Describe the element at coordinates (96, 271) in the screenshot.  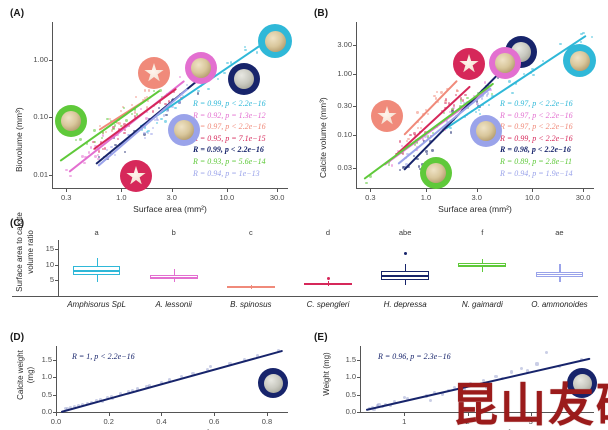
I see `boxplot-median` at that location.